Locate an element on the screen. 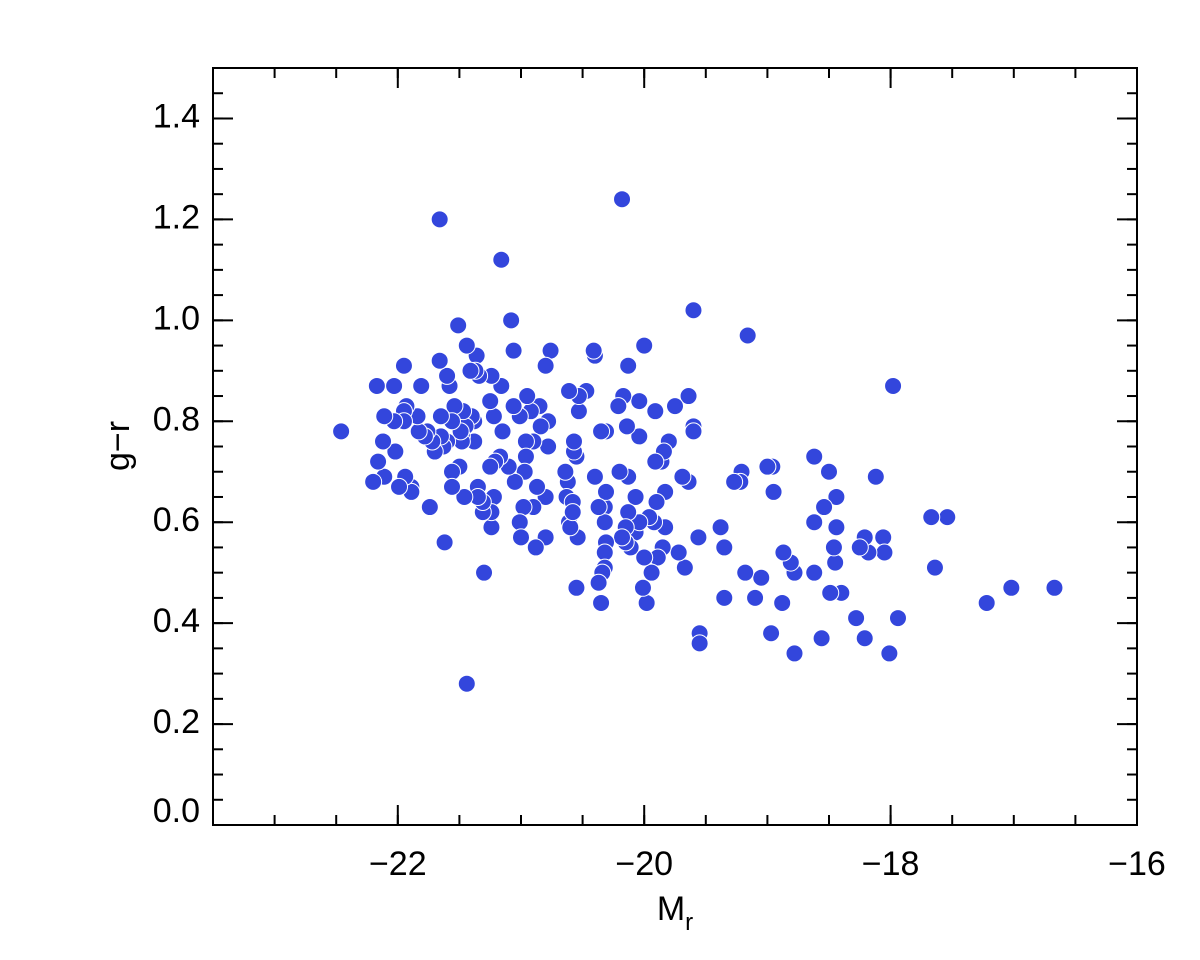 The height and width of the screenshot is (960, 1200). y-tick-label: 0.6 is located at coordinates (176, 520).